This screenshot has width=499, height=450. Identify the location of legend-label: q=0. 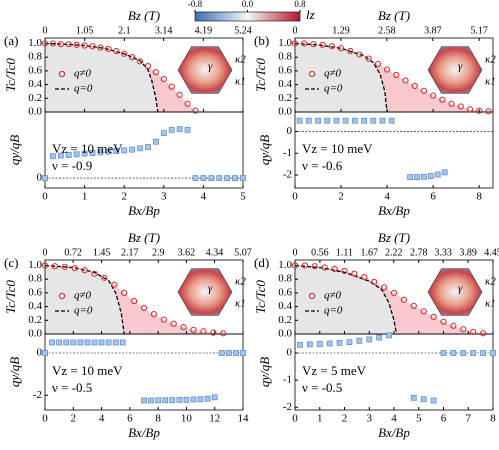
(83, 89).